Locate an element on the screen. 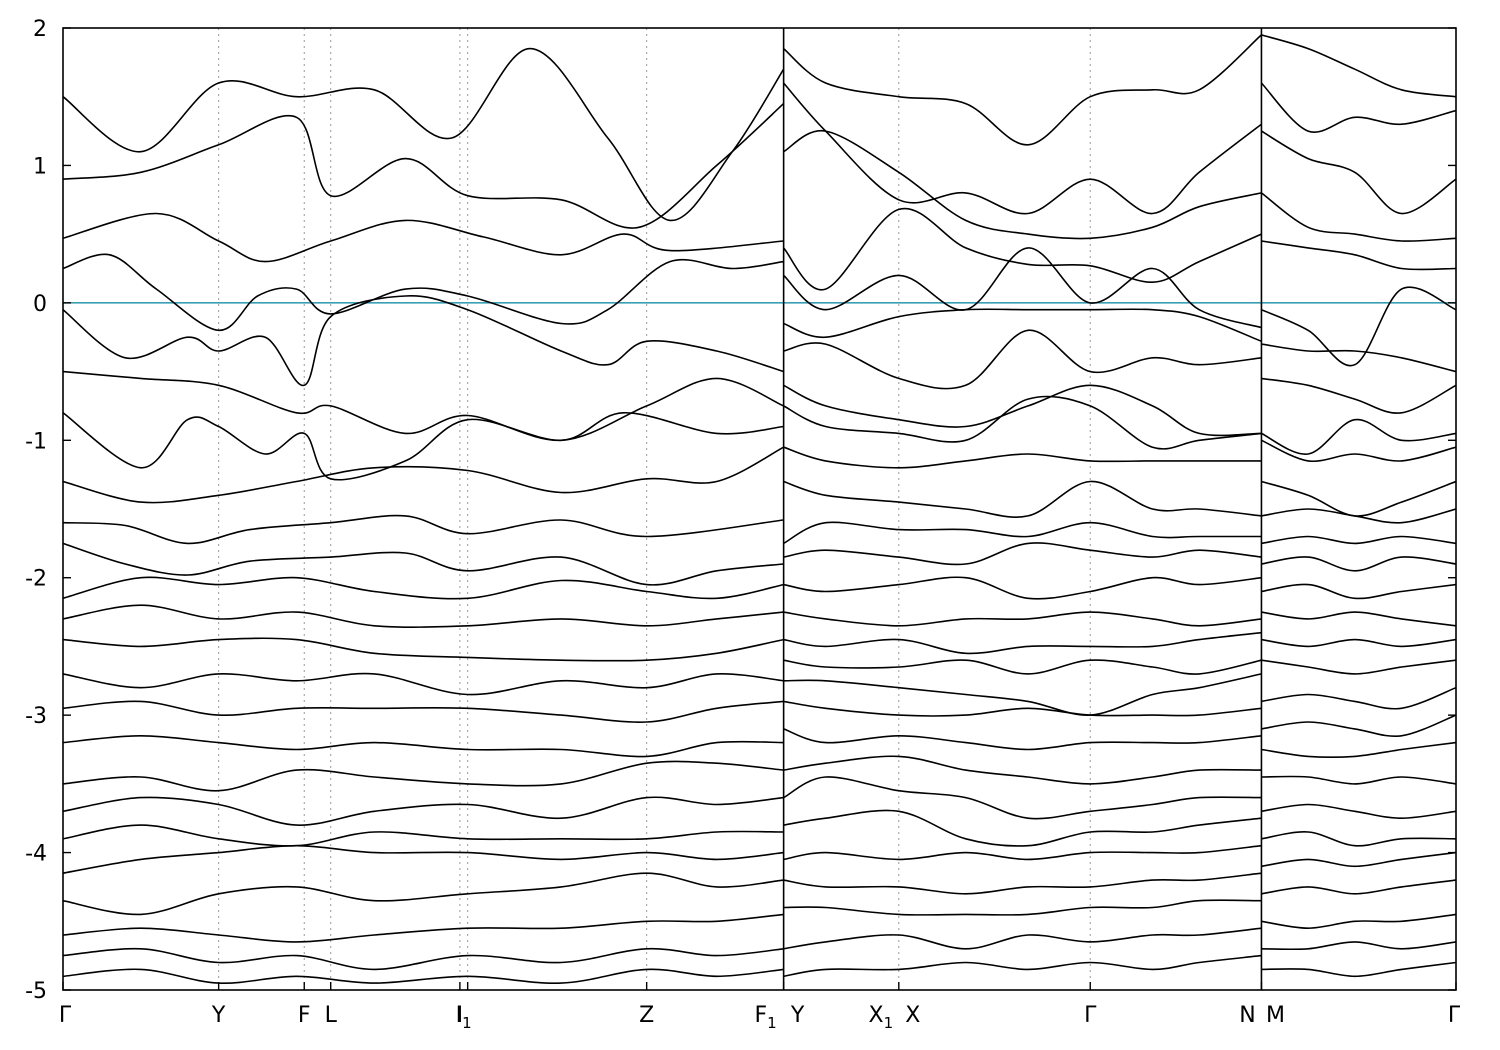 Image resolution: width=1500 pixels, height=1050 pixels. kpoint-label: Z is located at coordinates (646, 1015).